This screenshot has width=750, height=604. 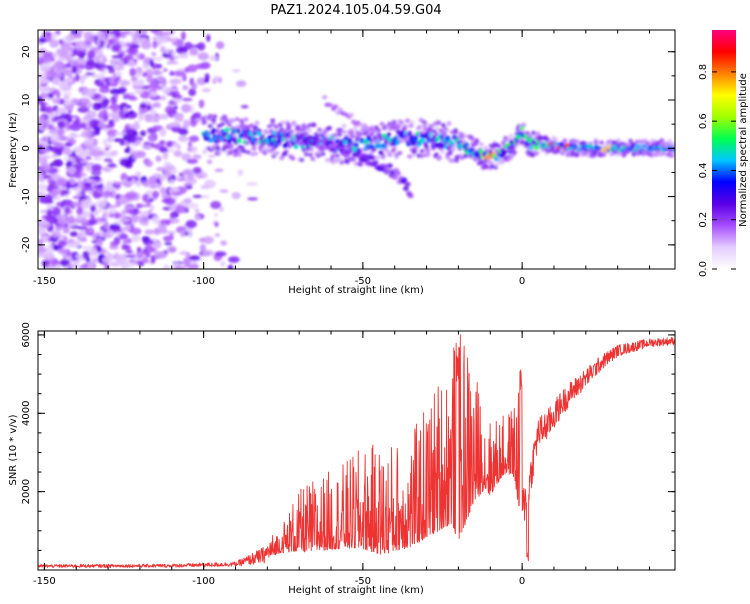 I want to click on heatmap-x-axis-label: Height of straight line (km), so click(x=356, y=290).